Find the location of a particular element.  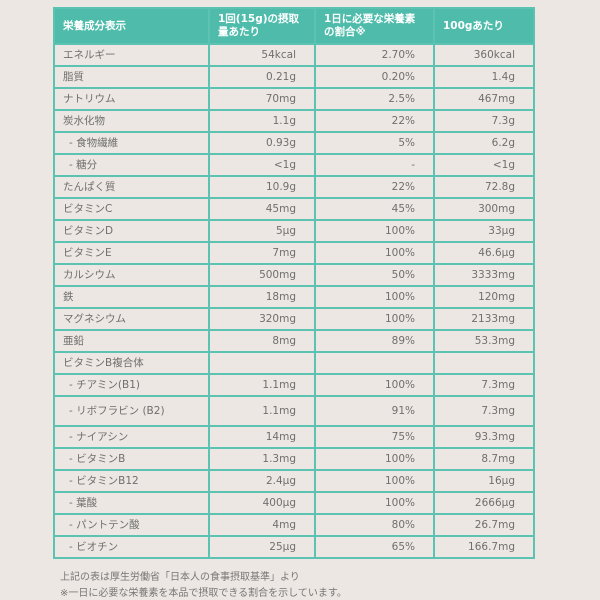

nutrient-name: - チアミン(B1) is located at coordinates (131, 385).